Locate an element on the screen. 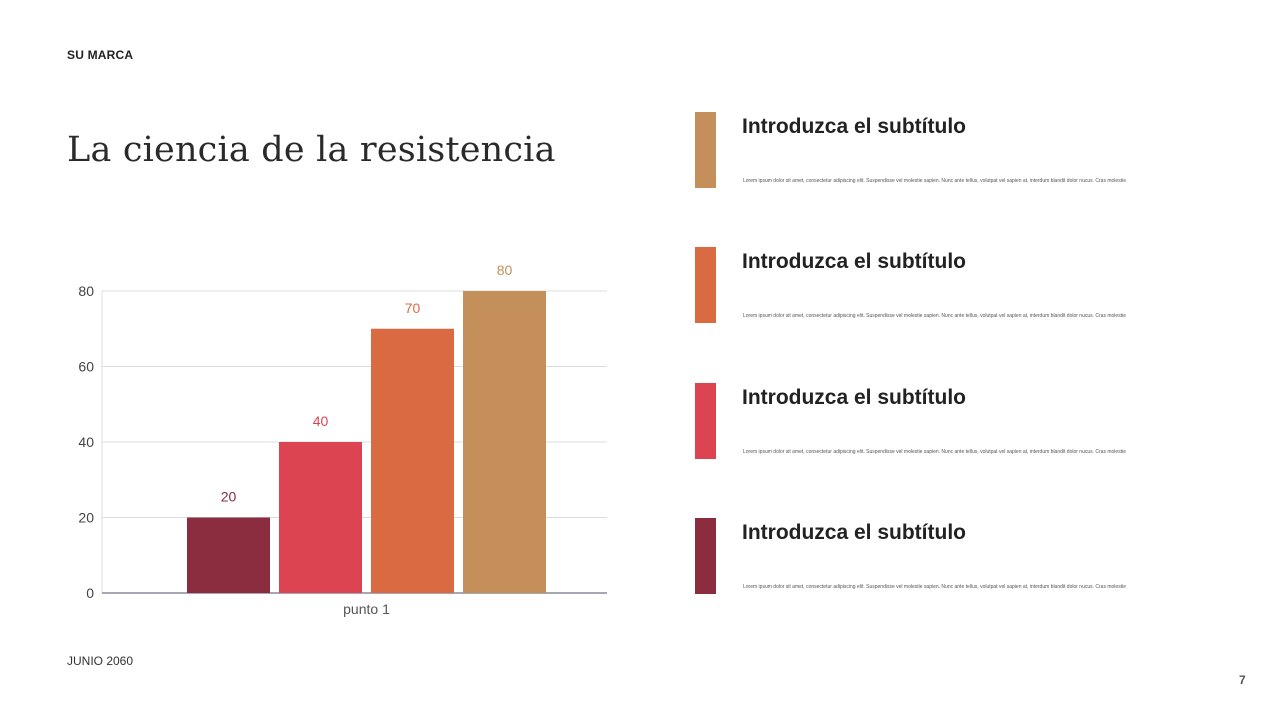 The image size is (1280, 720). data-label-3: 70 is located at coordinates (413, 308).